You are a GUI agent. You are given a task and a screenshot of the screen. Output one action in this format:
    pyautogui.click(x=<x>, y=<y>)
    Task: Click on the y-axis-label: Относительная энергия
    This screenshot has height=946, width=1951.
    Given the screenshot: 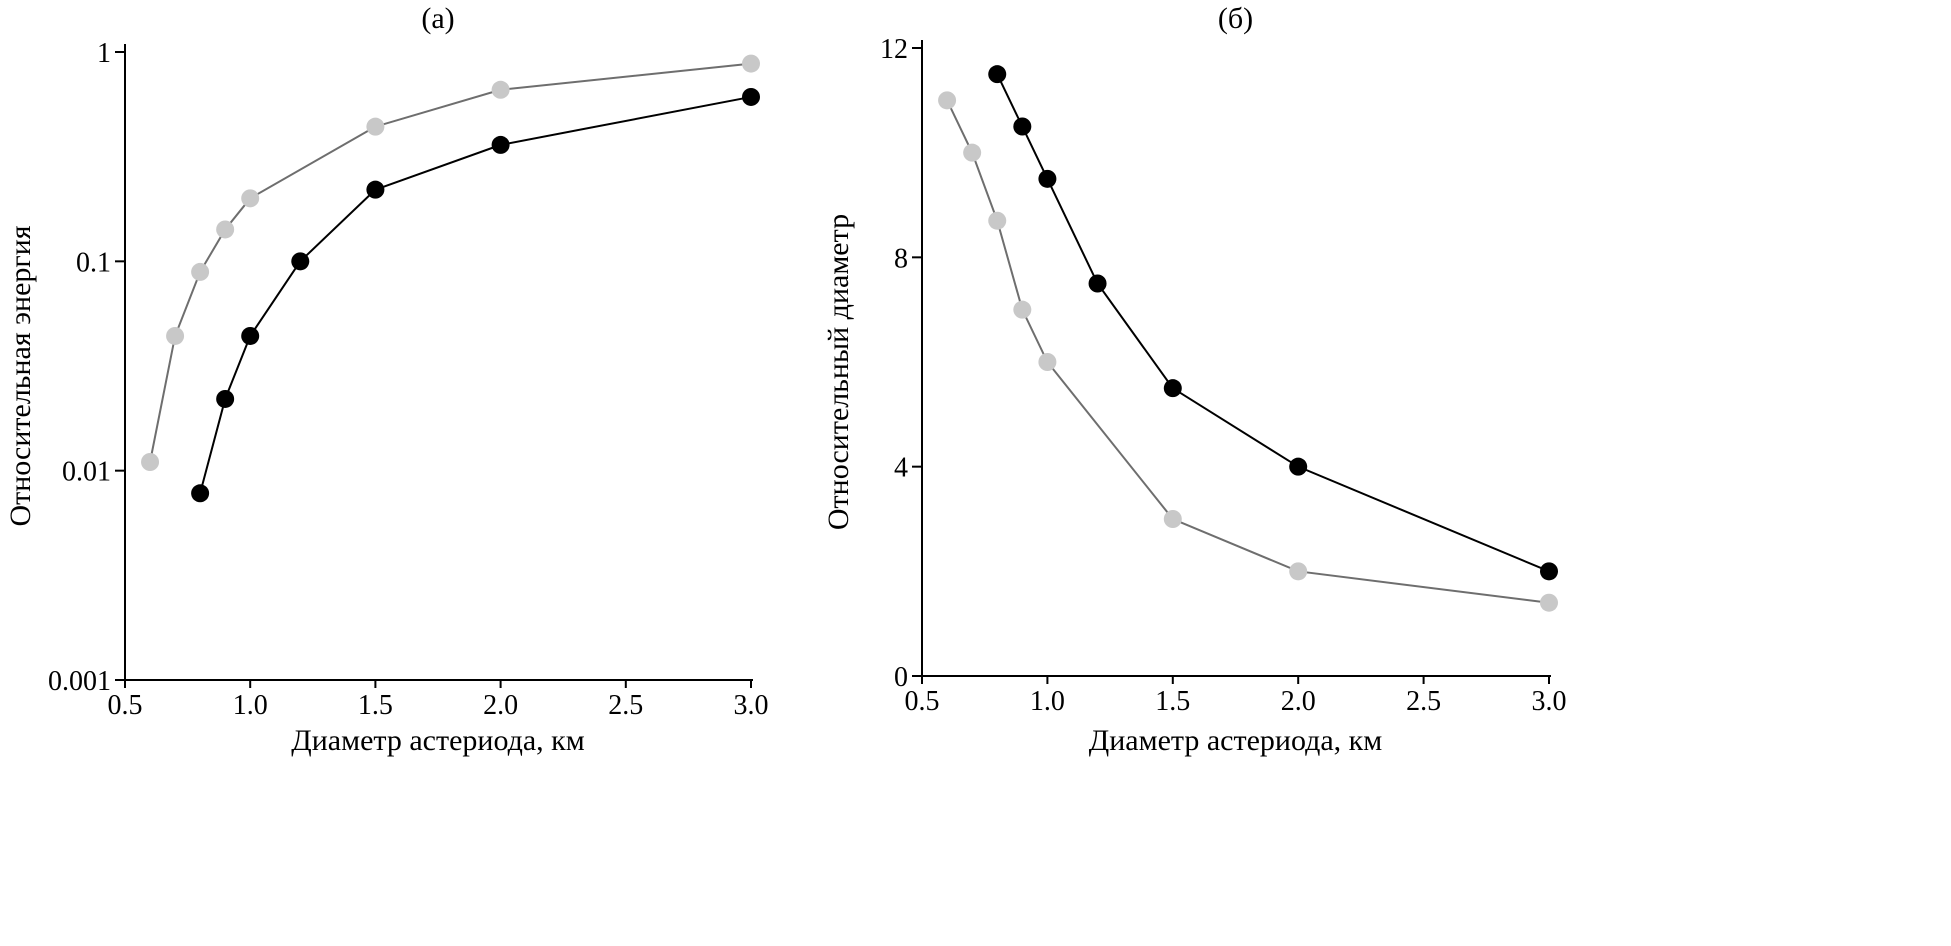 What is the action you would take?
    pyautogui.click(x=20, y=375)
    